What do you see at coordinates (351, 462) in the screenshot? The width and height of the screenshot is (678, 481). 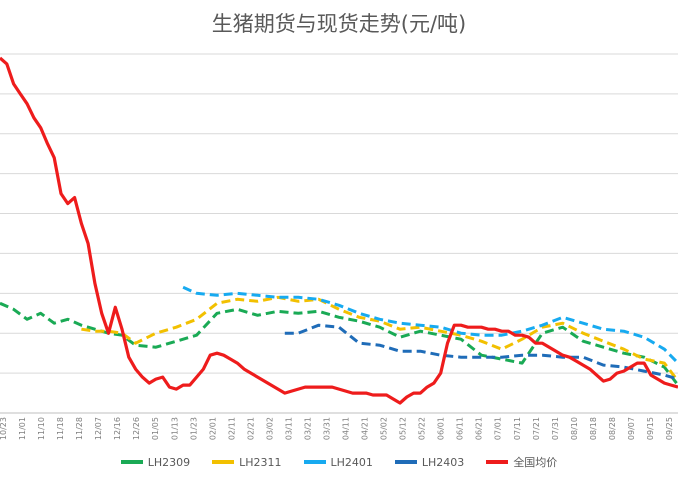 I see `legend-label: LH2401` at bounding box center [351, 462].